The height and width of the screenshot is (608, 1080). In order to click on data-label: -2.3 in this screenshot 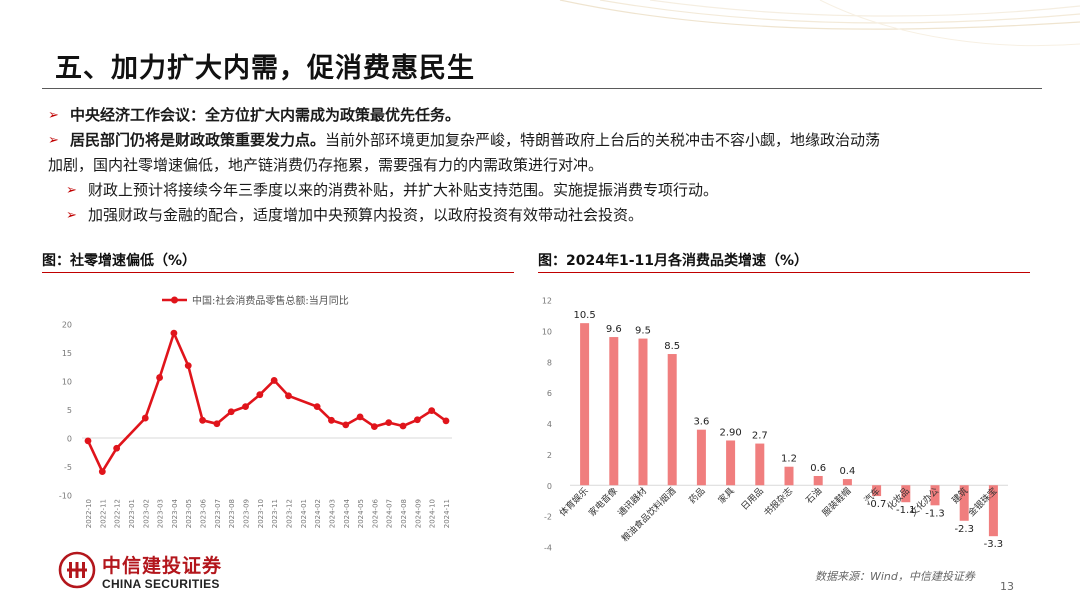, I will do `click(964, 529)`.